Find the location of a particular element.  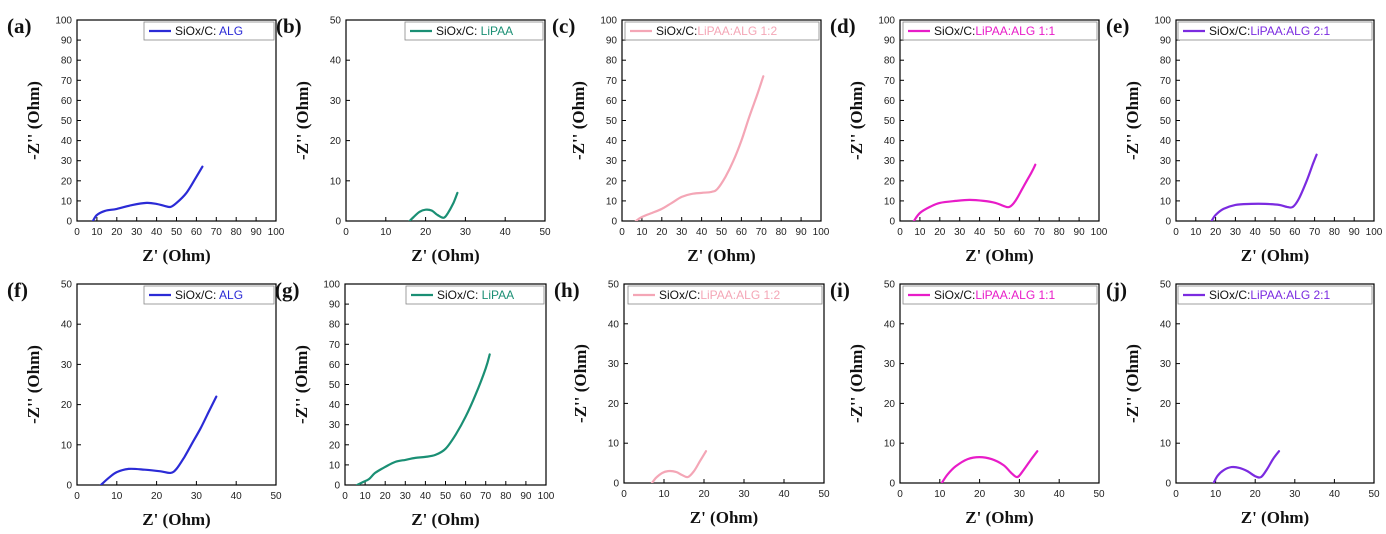

legend-binder: LiPAA:ALG 1:2 is located at coordinates (737, 31).